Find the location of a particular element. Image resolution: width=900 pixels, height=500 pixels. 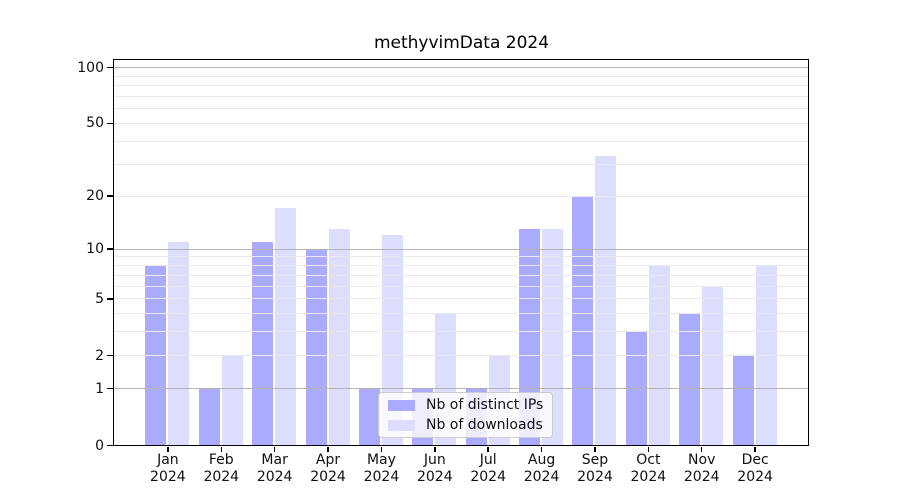

y-tick-label-0: 0 is located at coordinates (99, 445).